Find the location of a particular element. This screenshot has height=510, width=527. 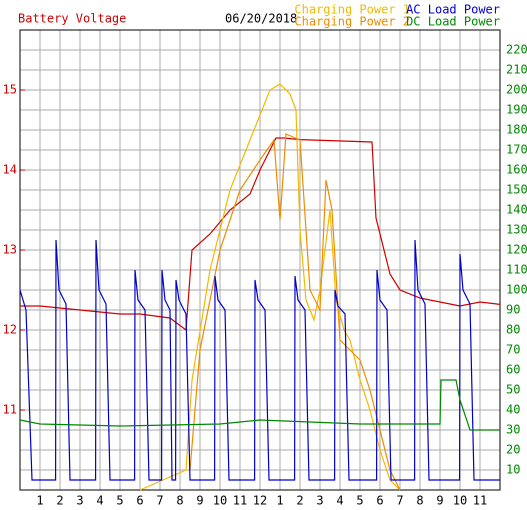

y2-tick-label: 190 is located at coordinates (516, 110).